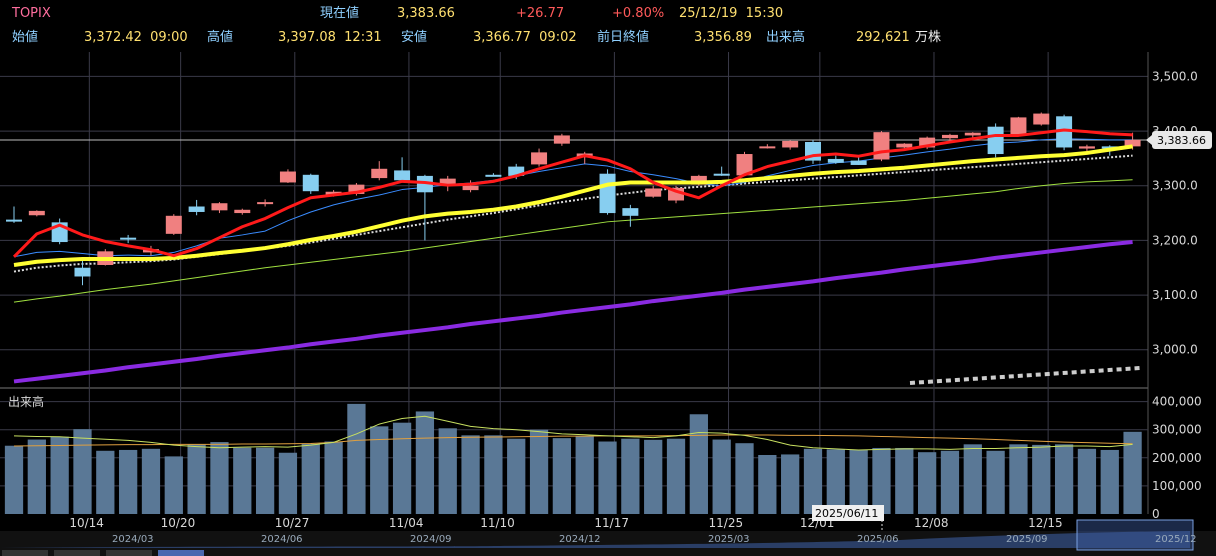  I want to click on navigator-date-label: 2025/06, so click(878, 539).